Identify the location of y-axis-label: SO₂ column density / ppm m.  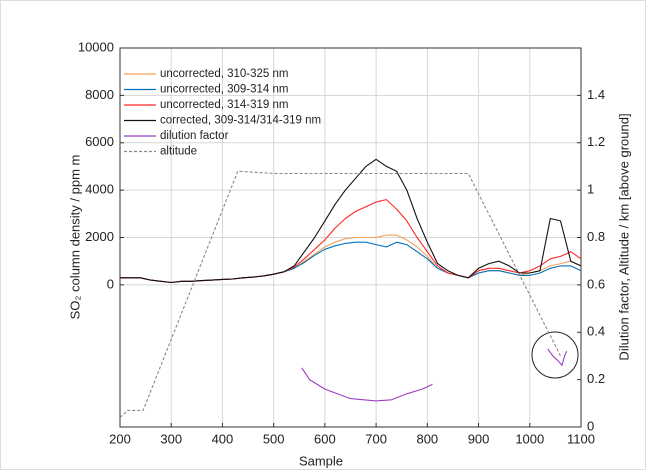
(74, 237).